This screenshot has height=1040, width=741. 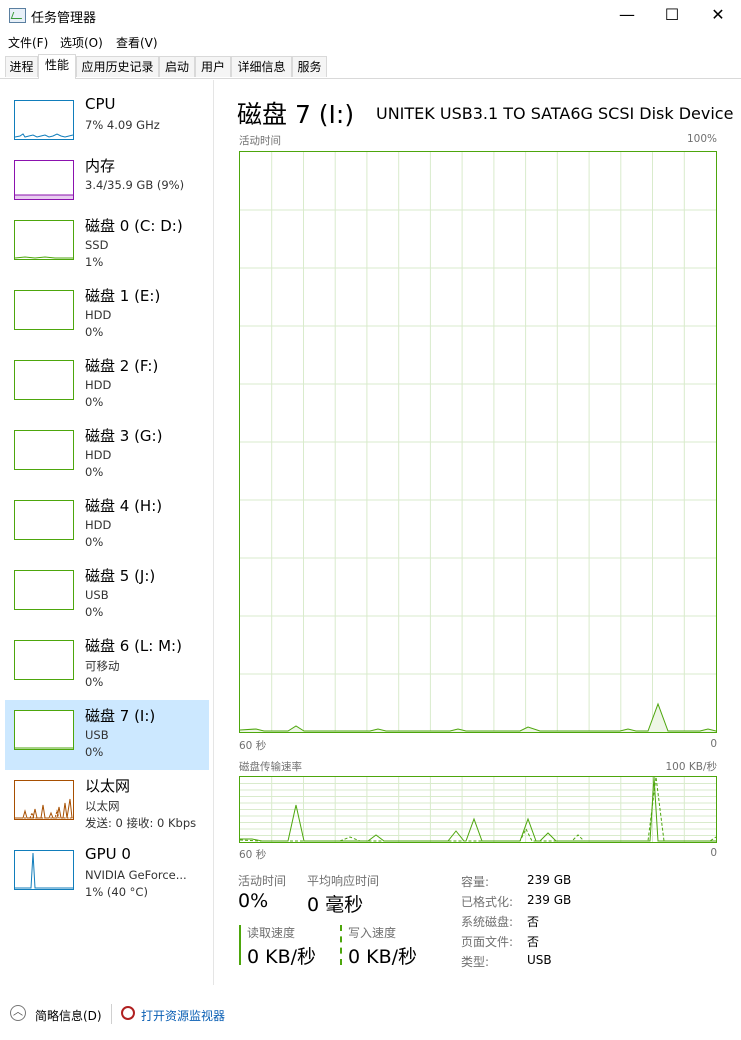 I want to click on device-name: UNITEK USB3.1 TO SATA6G SCSI Disk Device, so click(x=555, y=113).